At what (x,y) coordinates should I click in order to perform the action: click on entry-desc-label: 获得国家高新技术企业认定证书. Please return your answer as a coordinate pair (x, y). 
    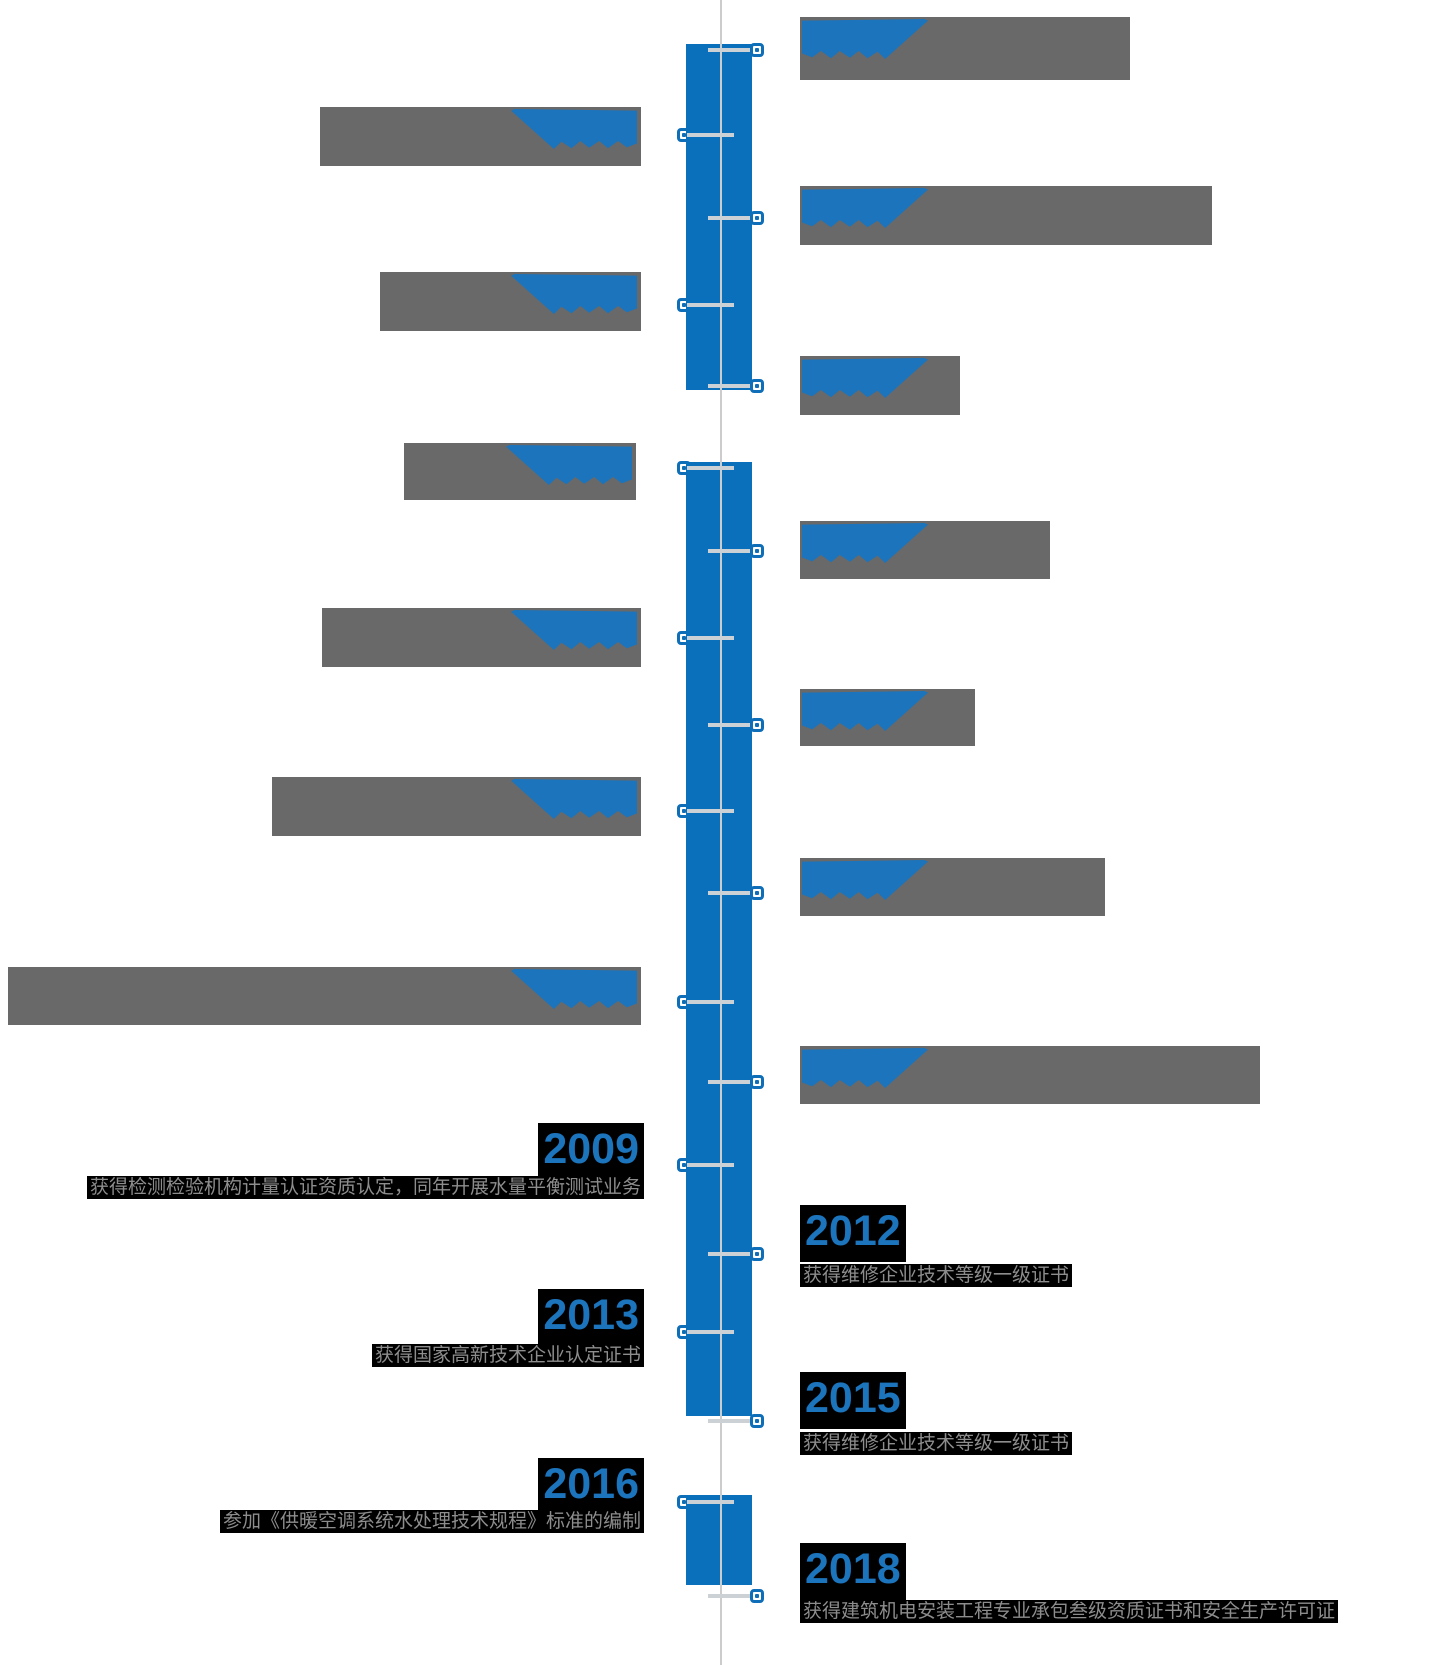
    Looking at the image, I should click on (507, 1355).